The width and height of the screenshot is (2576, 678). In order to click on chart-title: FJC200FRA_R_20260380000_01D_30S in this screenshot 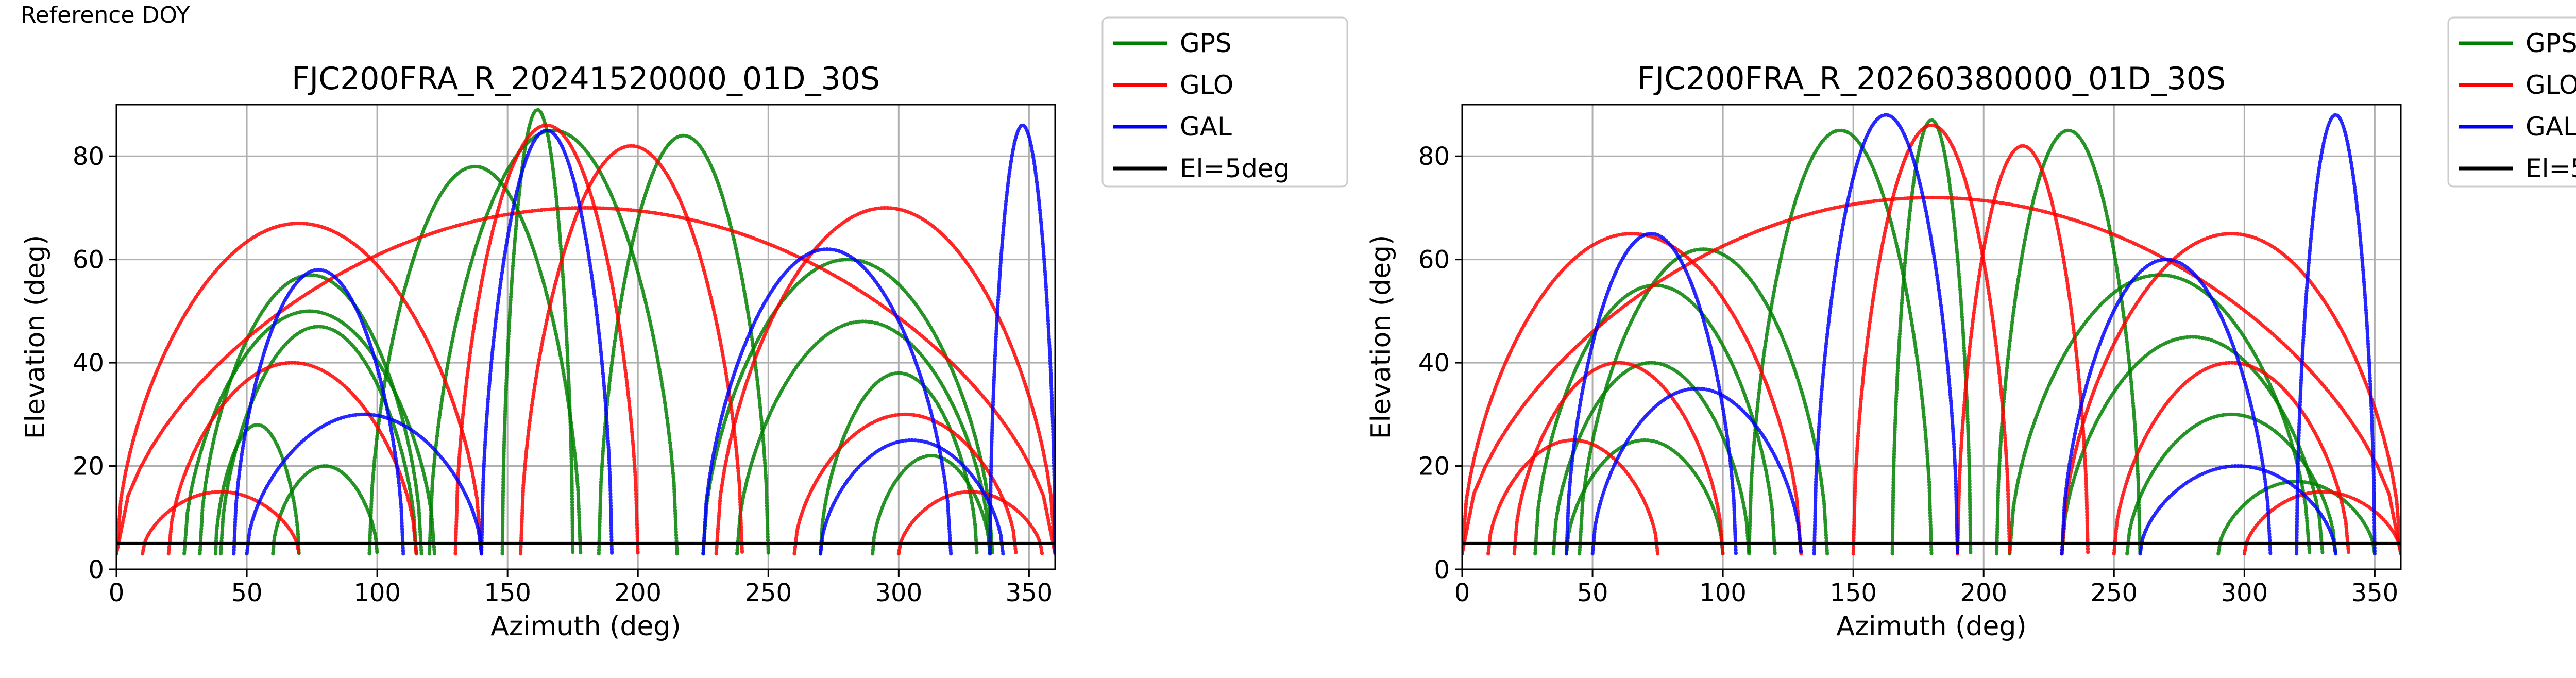, I will do `click(1931, 79)`.